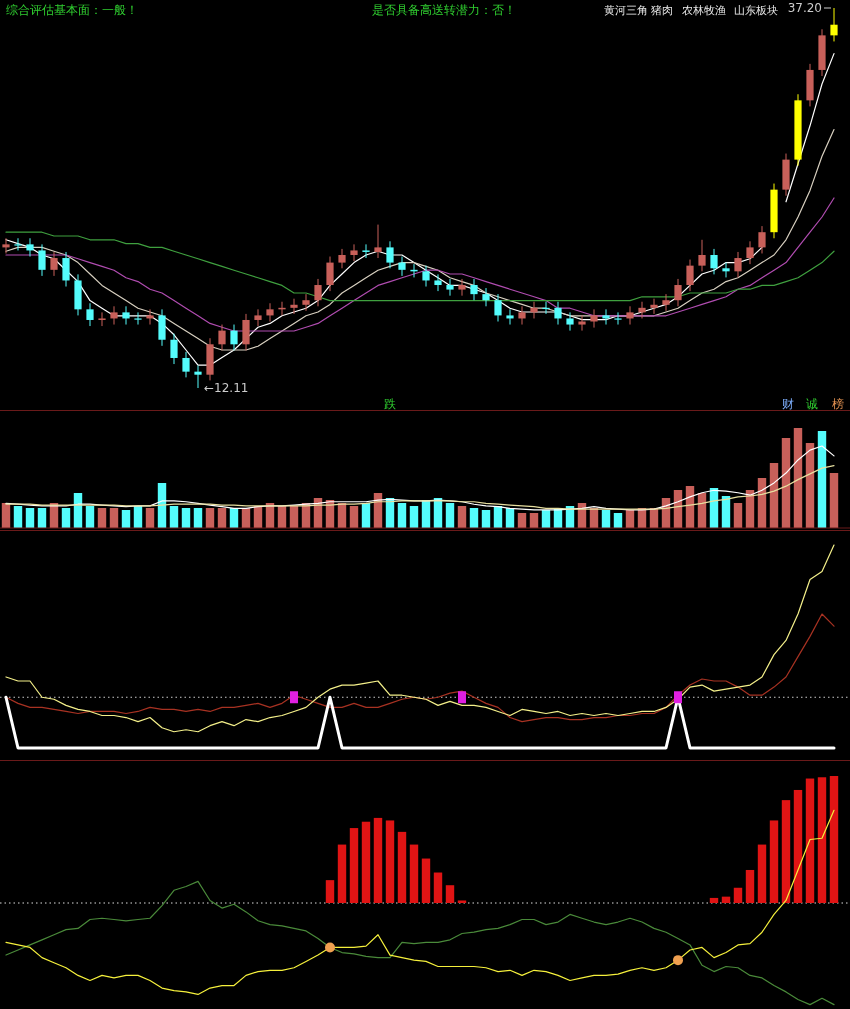  I want to click on text: 跌, so click(390, 404).